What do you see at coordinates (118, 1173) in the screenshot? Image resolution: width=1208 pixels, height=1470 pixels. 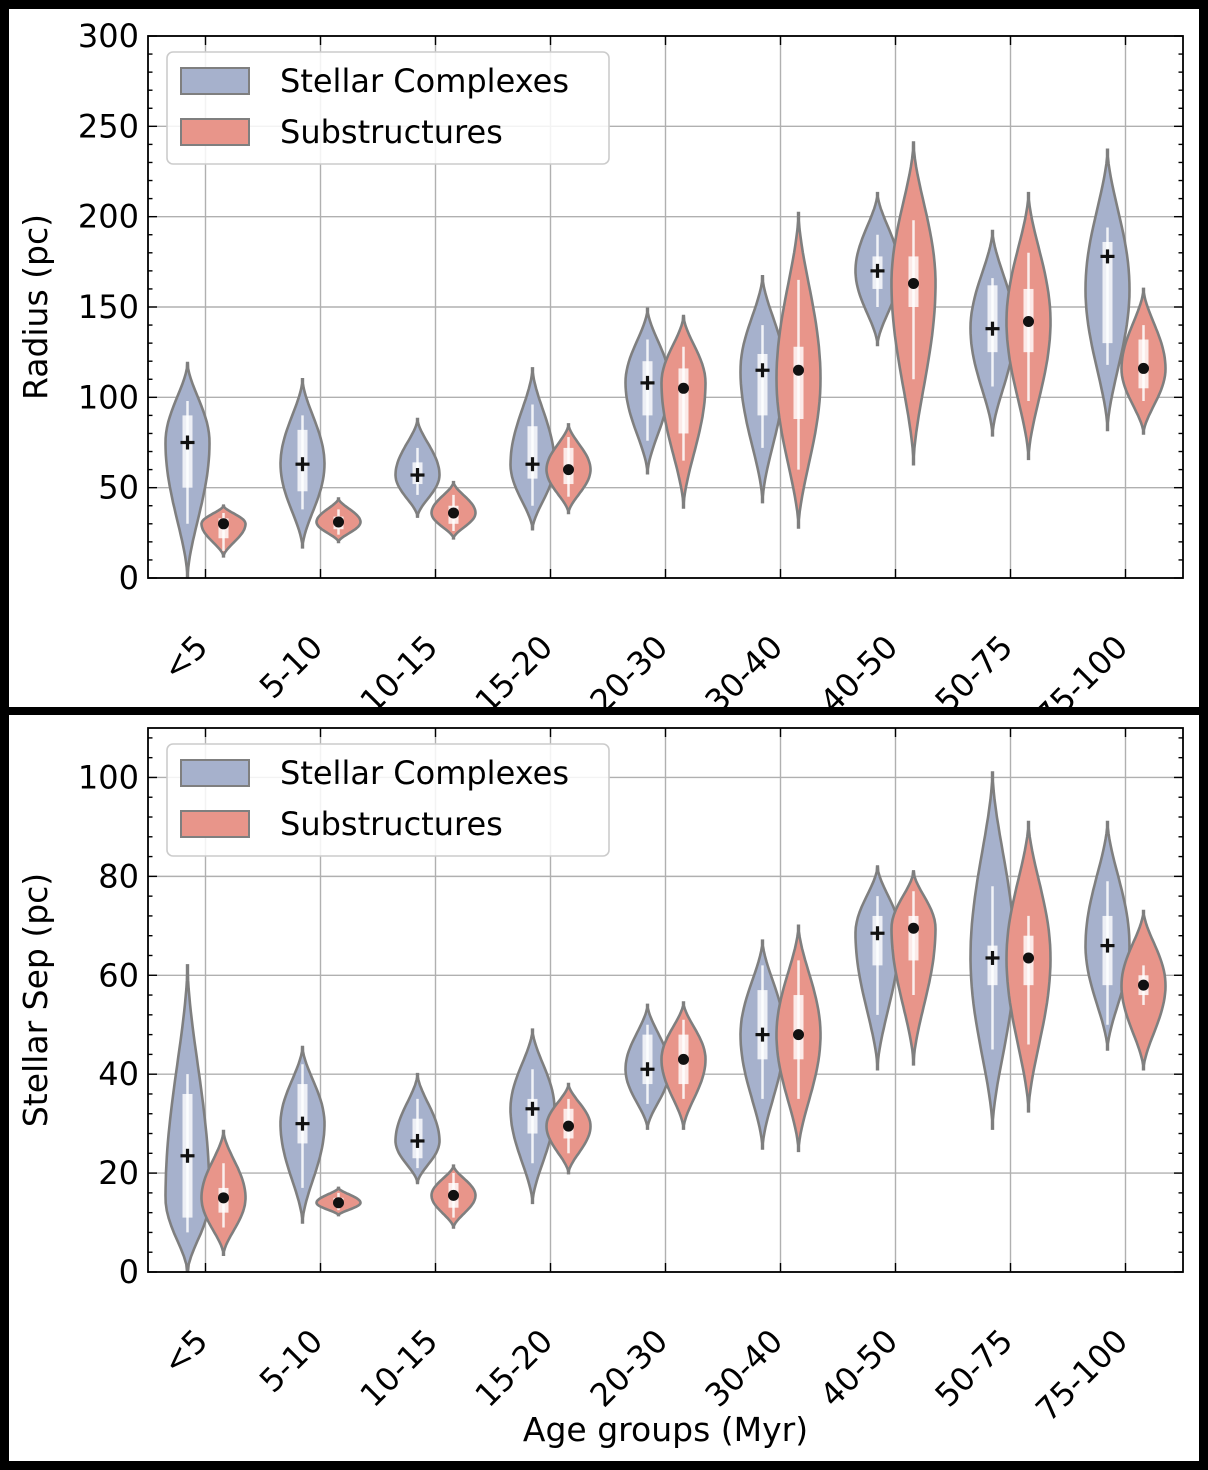 I see `y-tick-label: 20` at bounding box center [118, 1173].